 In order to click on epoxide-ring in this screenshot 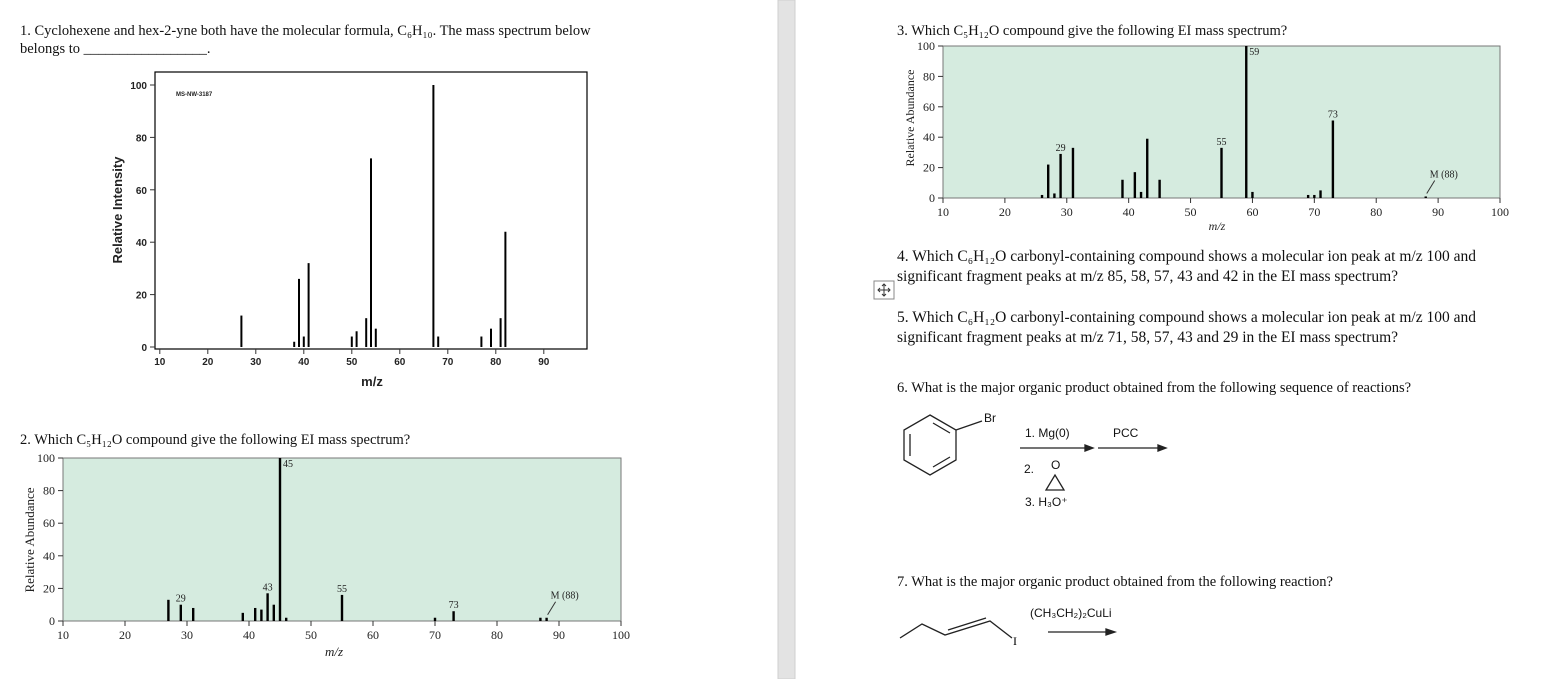, I will do `click(1055, 482)`.